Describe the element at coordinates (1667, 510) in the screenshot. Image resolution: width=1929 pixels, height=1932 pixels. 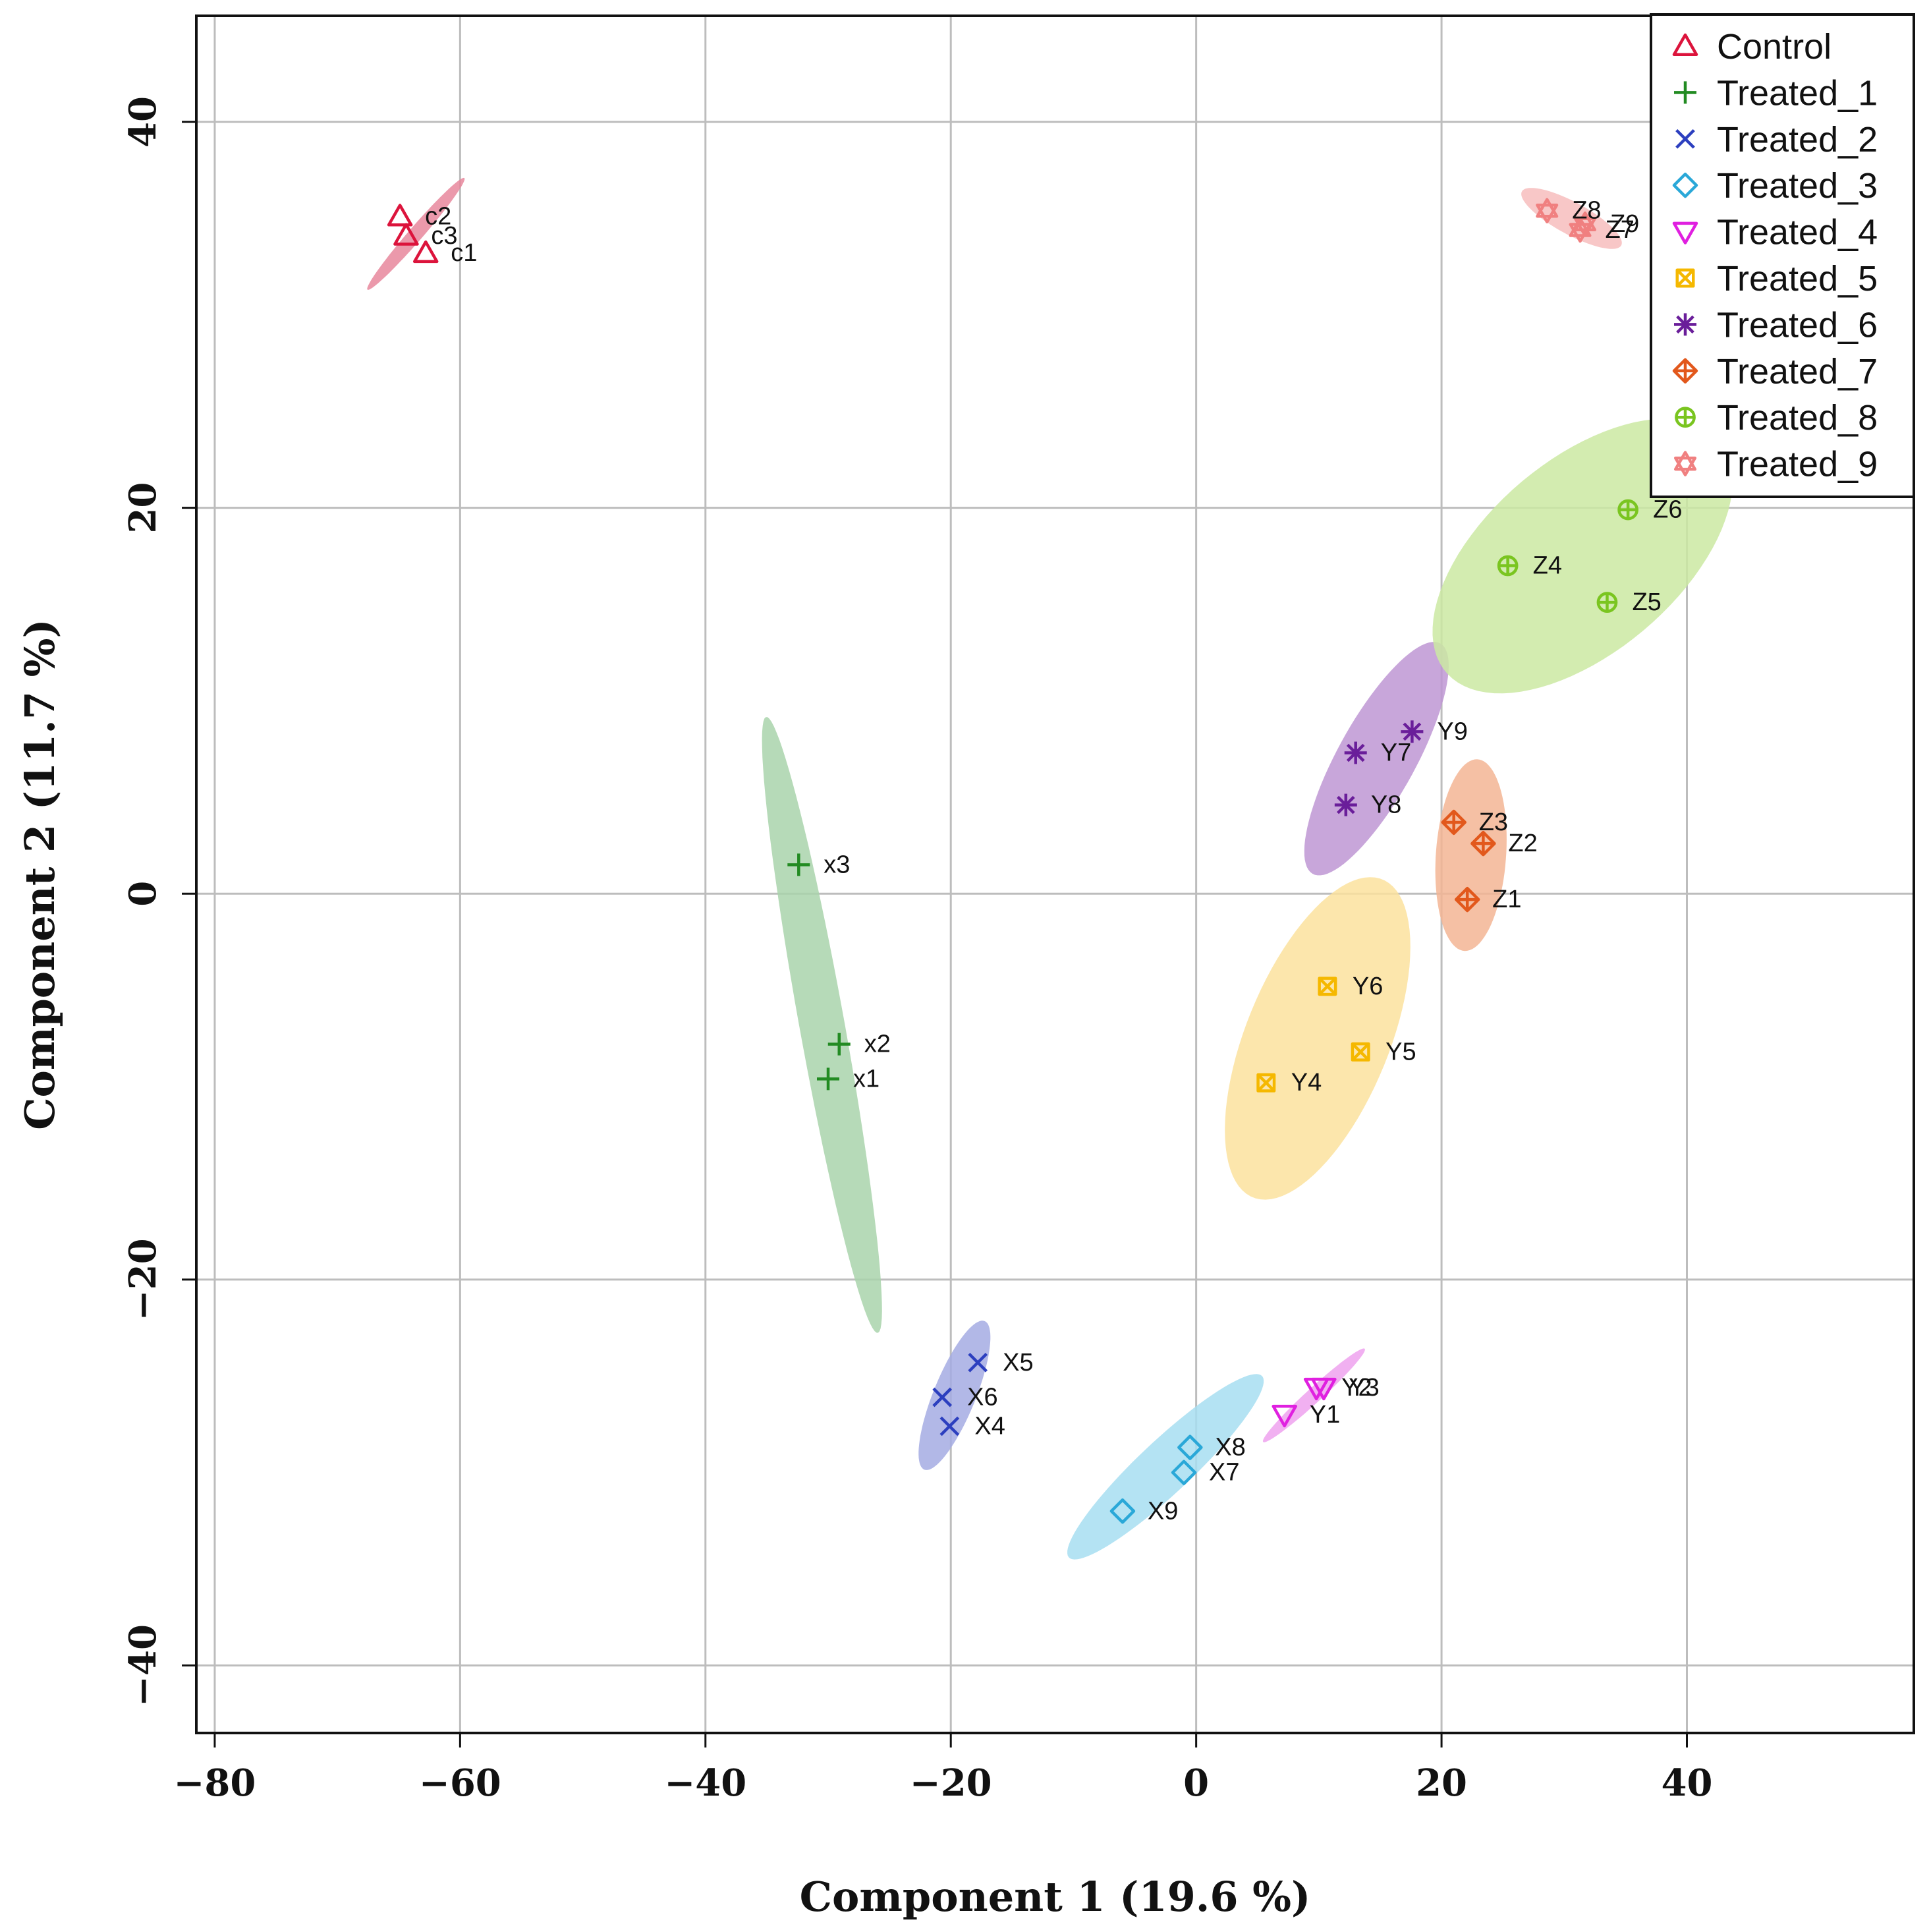
I see `point-label-z6: Z6` at that location.